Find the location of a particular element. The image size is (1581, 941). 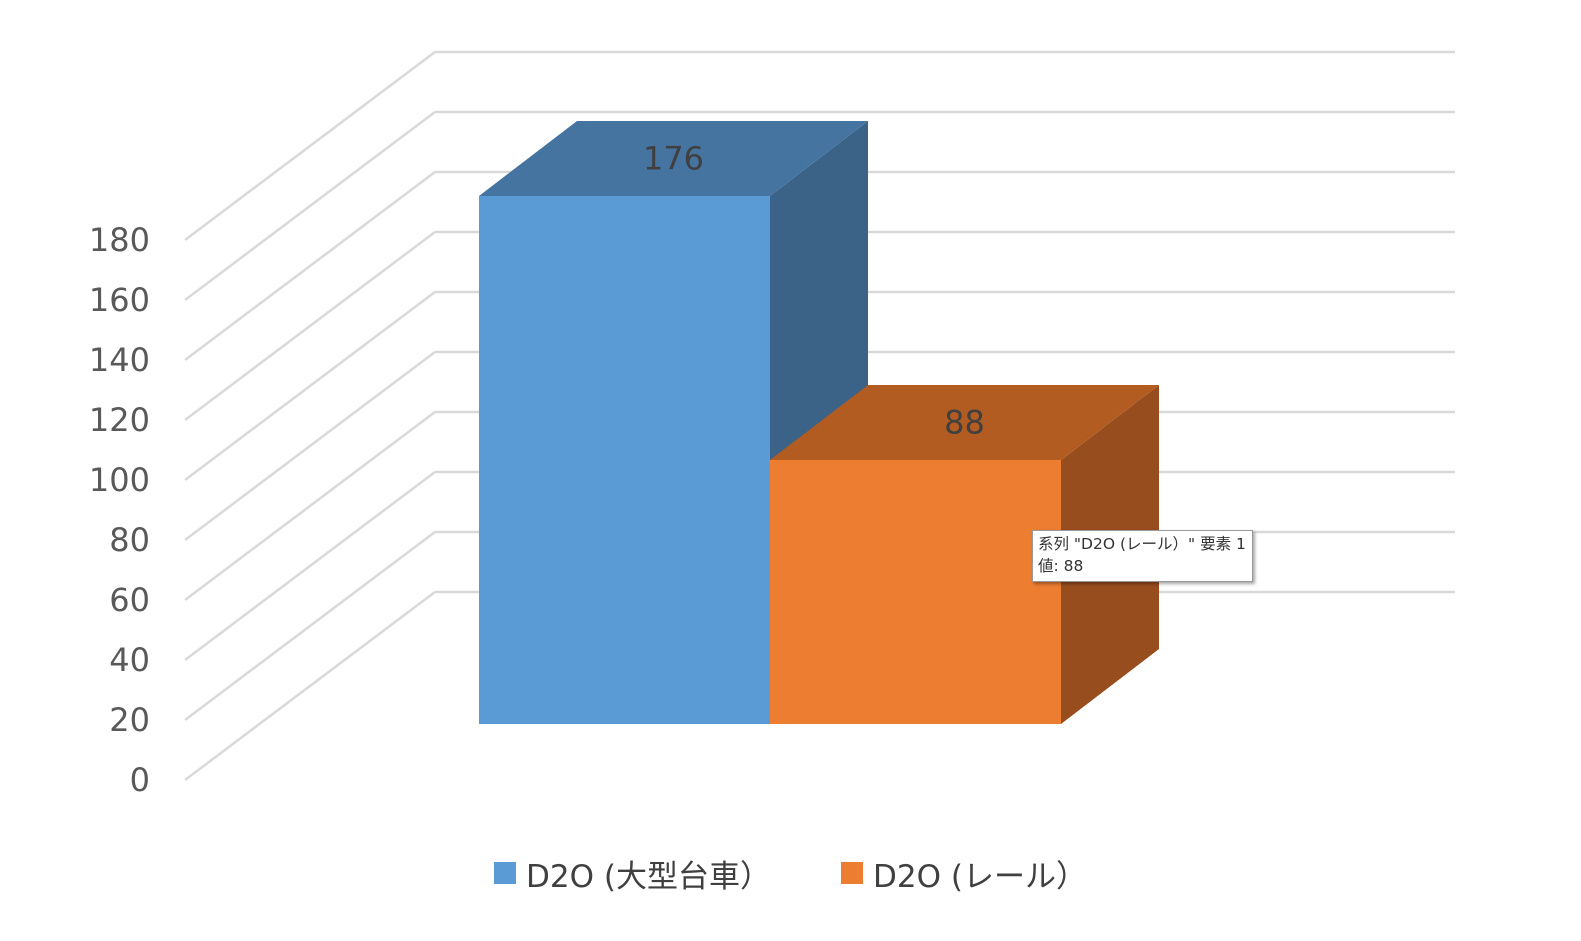

legend-swatch-blue is located at coordinates (505, 873).